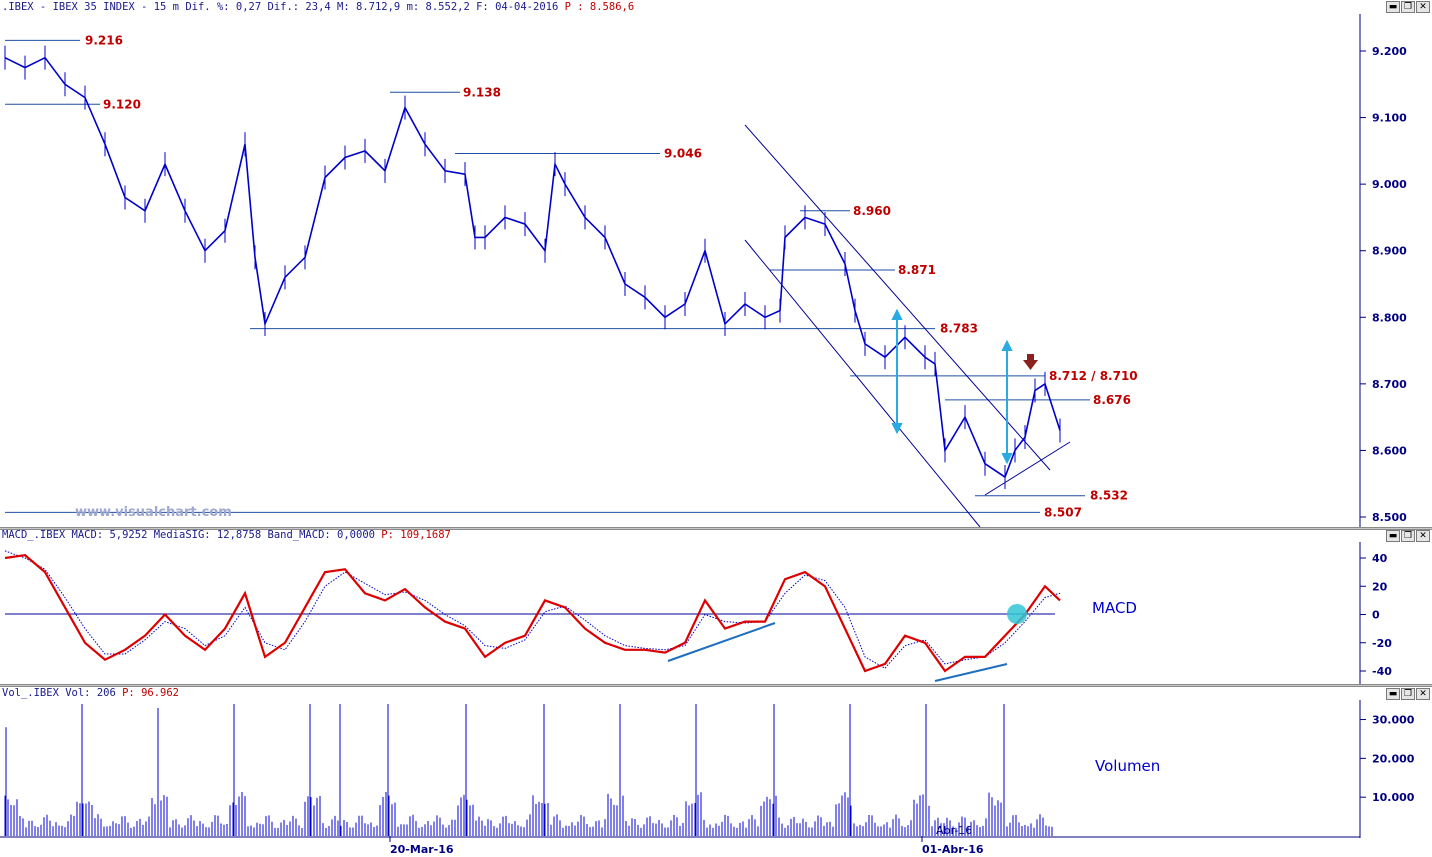  Describe the element at coordinates (1393, 720) in the screenshot. I see `volume-axis-tick-label: 30.000` at that location.